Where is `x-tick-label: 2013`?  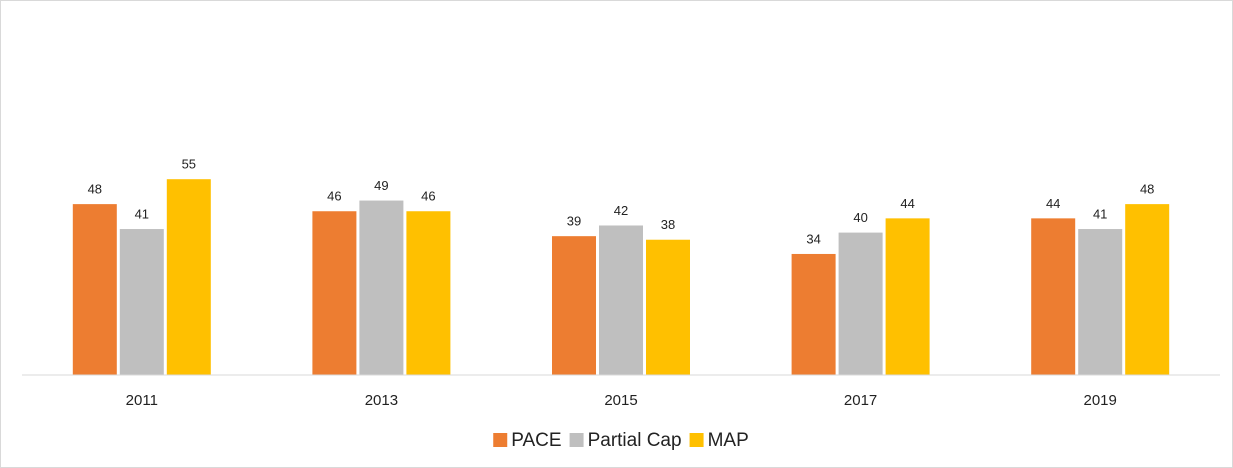
x-tick-label: 2013 is located at coordinates (381, 400).